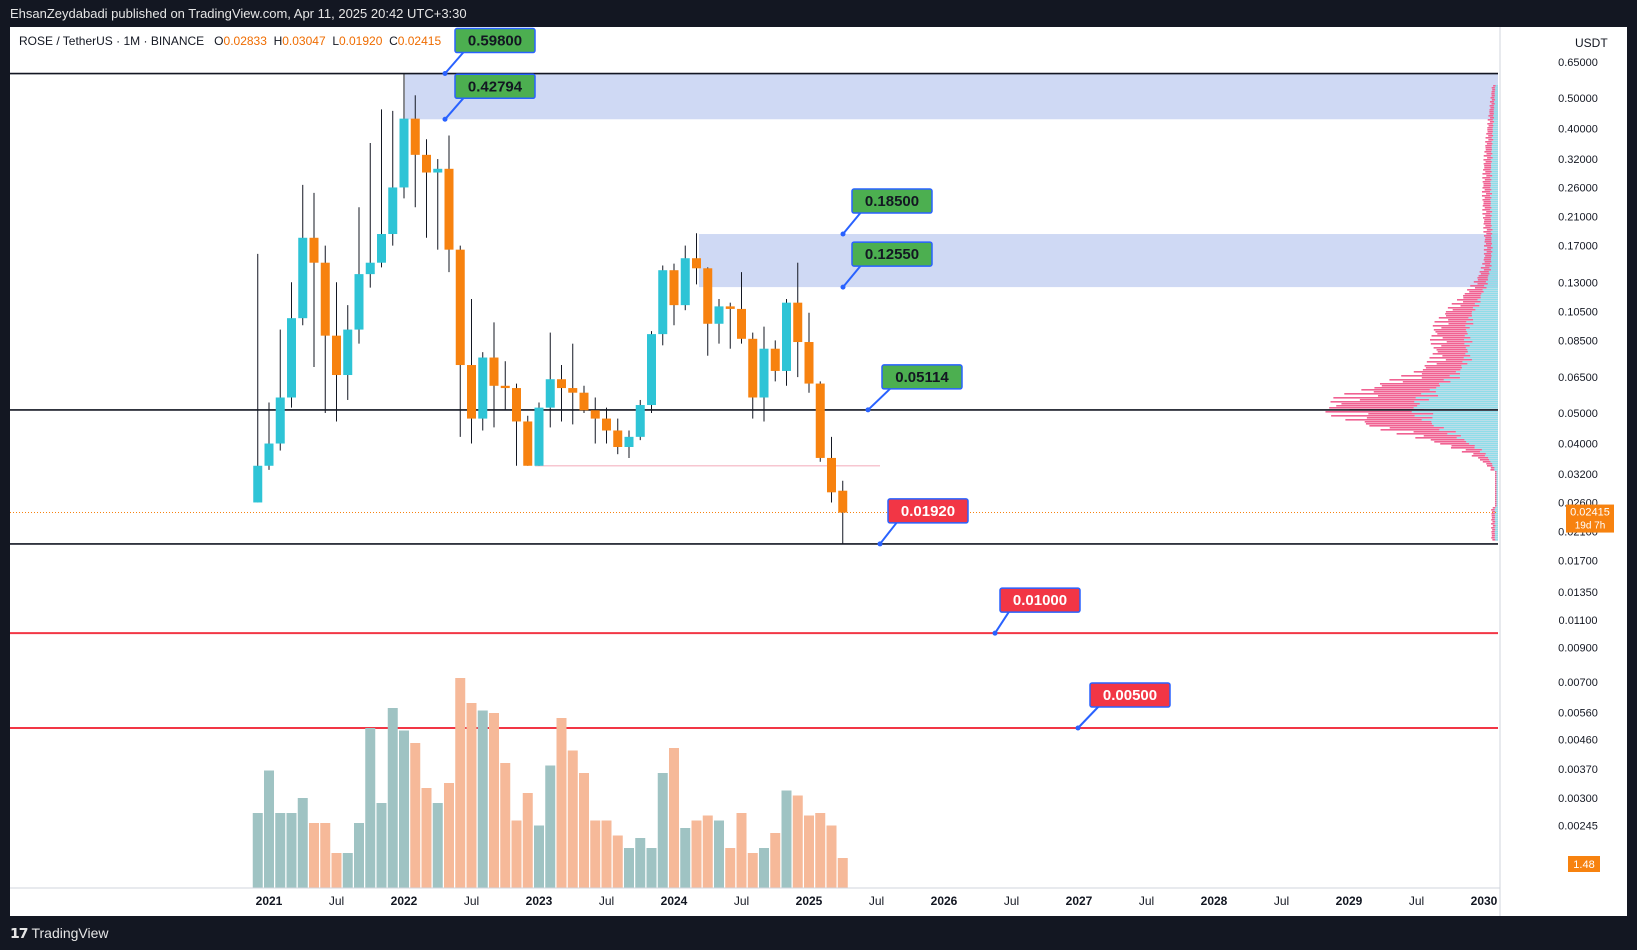 The width and height of the screenshot is (1637, 950). Describe the element at coordinates (944, 901) in the screenshot. I see `time-tick-label: 2026` at that location.